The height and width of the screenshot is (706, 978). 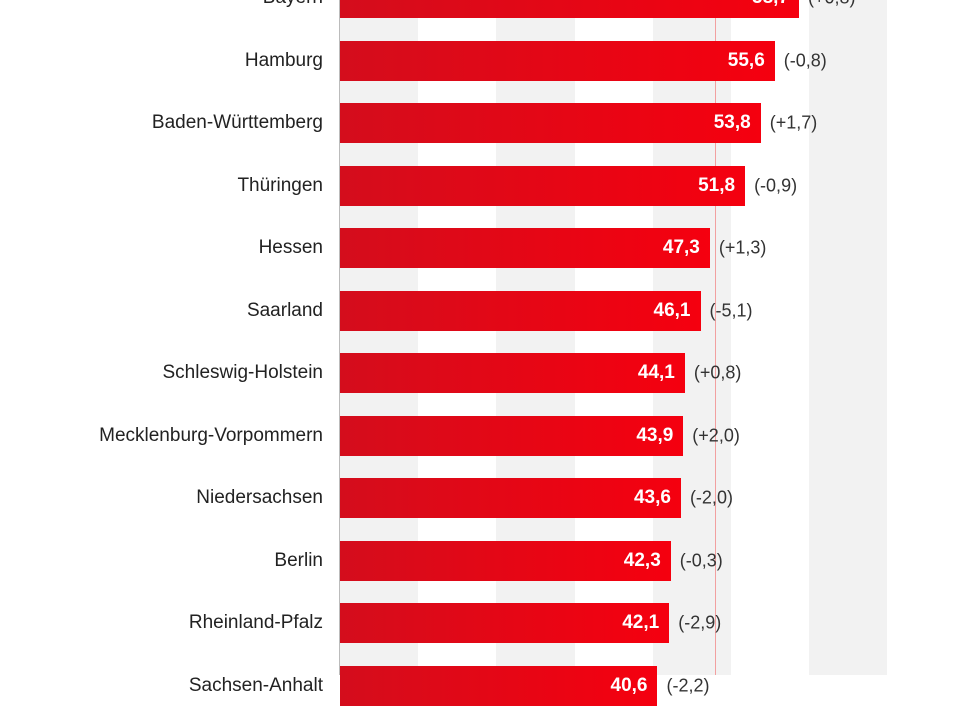 What do you see at coordinates (543, 185) in the screenshot?
I see `bar: 51,8` at bounding box center [543, 185].